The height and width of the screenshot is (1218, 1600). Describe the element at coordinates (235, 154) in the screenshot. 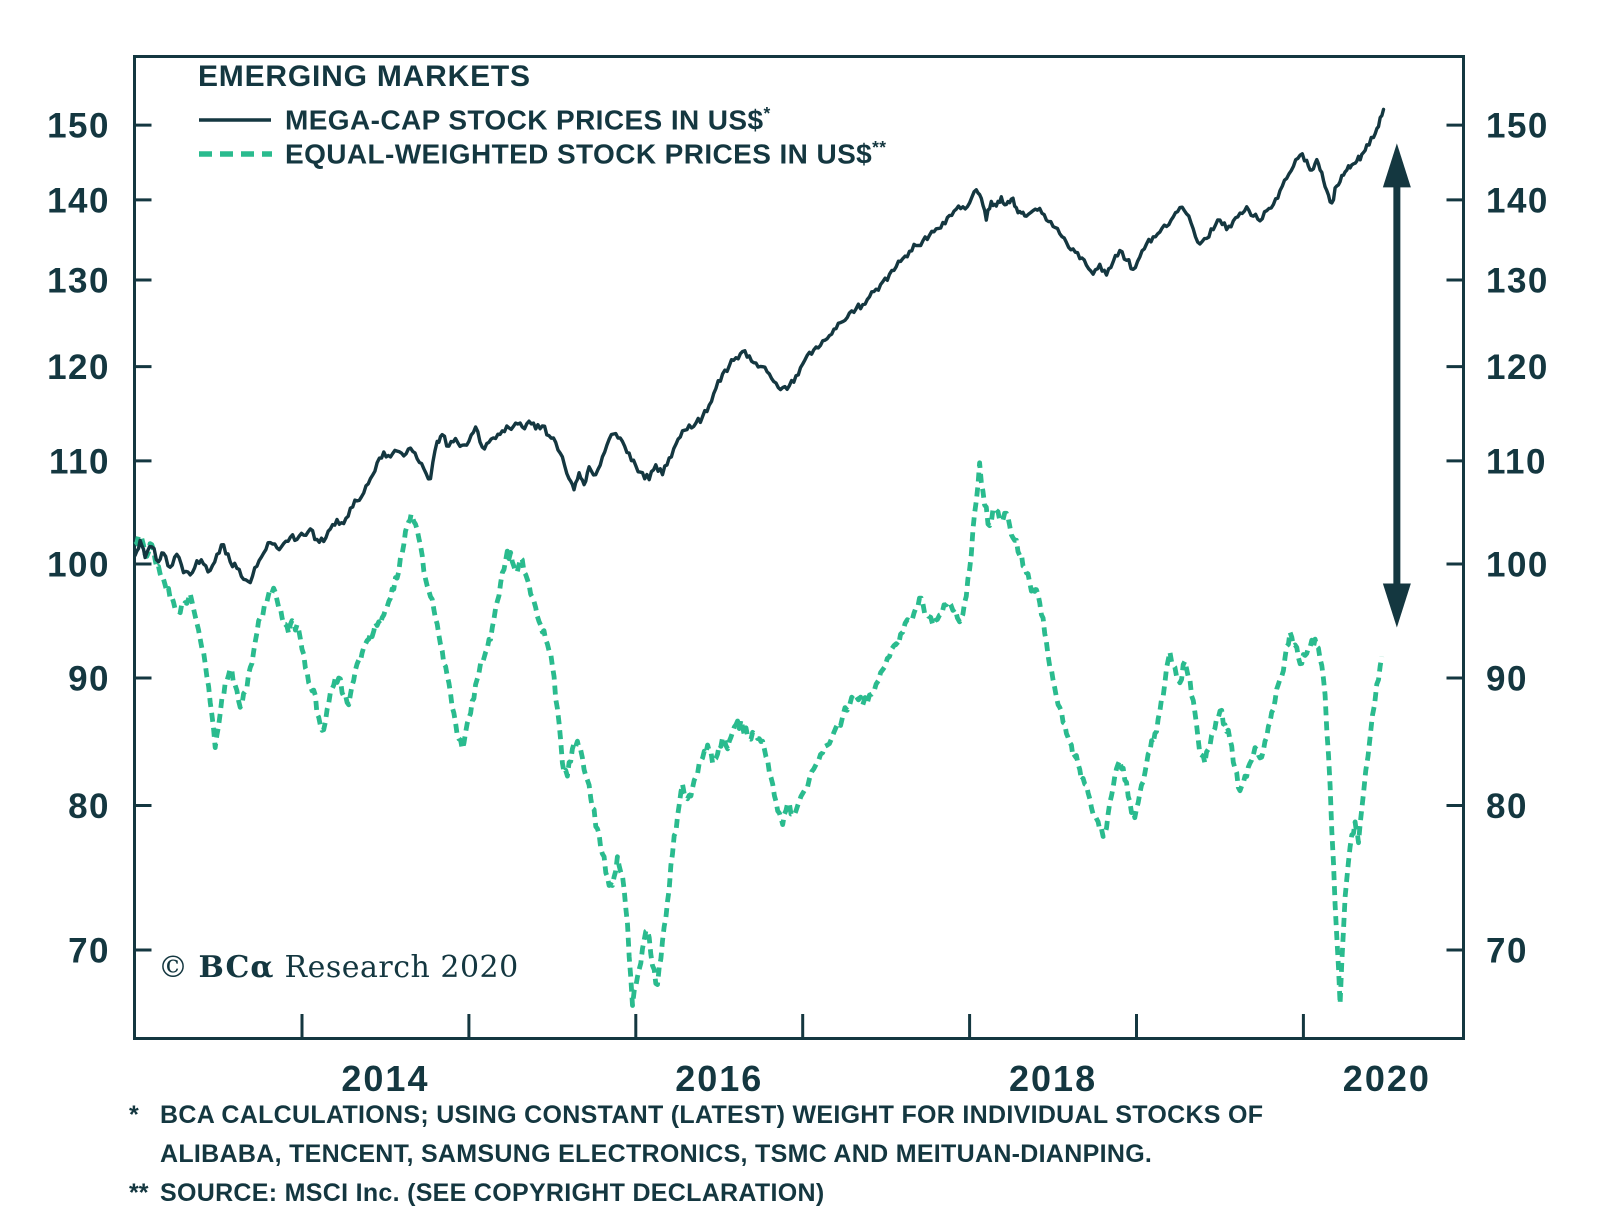

I see `legend-swatch-dashed-line` at that location.